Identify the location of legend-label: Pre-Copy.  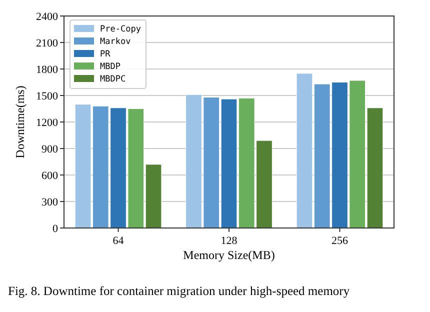
(120, 29).